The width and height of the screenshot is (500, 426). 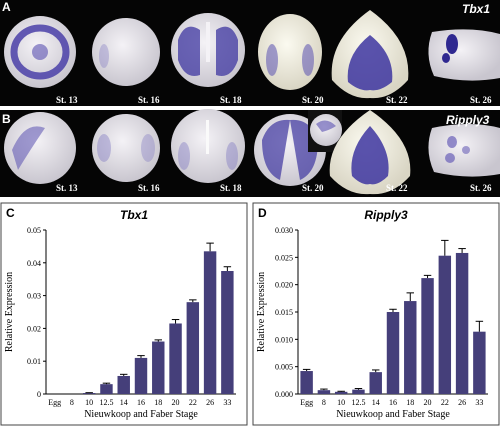 What do you see at coordinates (262, 213) in the screenshot?
I see `panel-letter-d: D` at bounding box center [262, 213].